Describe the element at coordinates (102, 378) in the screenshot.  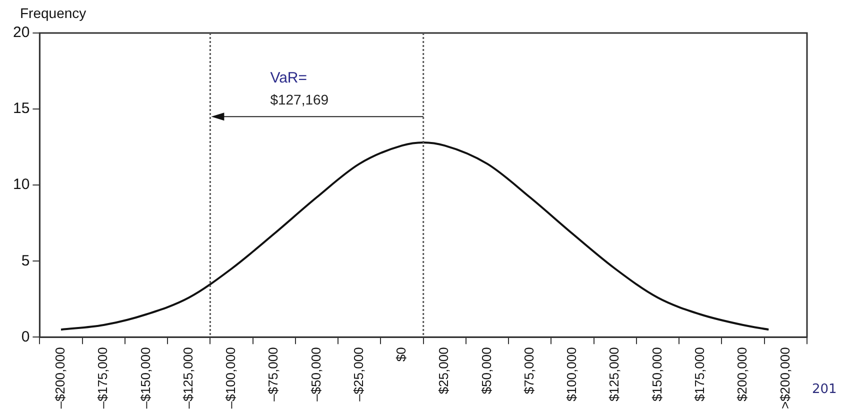
I see `x-tick-label: –$175,000` at that location.